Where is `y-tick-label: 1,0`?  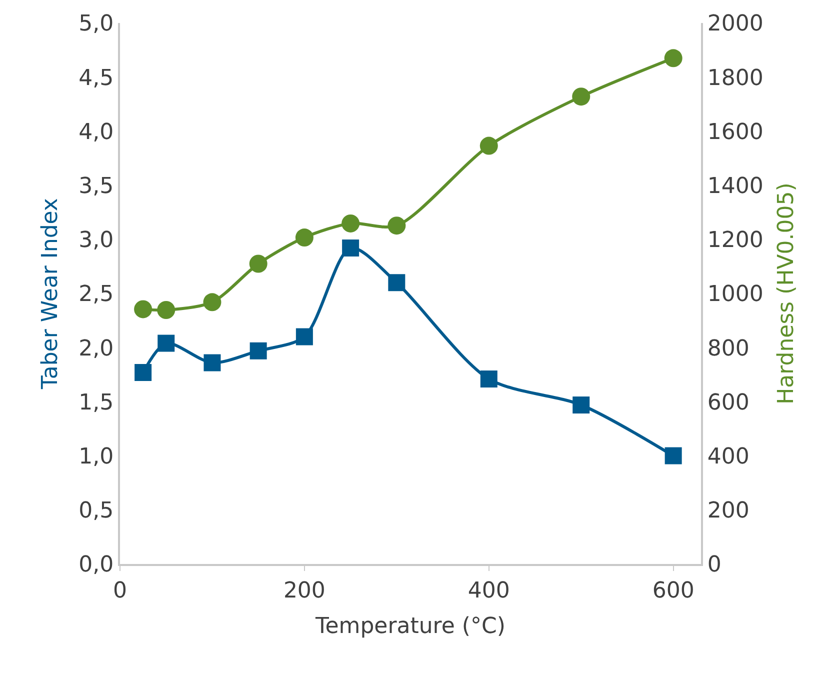
y-tick-label: 1,0 is located at coordinates (96, 457).